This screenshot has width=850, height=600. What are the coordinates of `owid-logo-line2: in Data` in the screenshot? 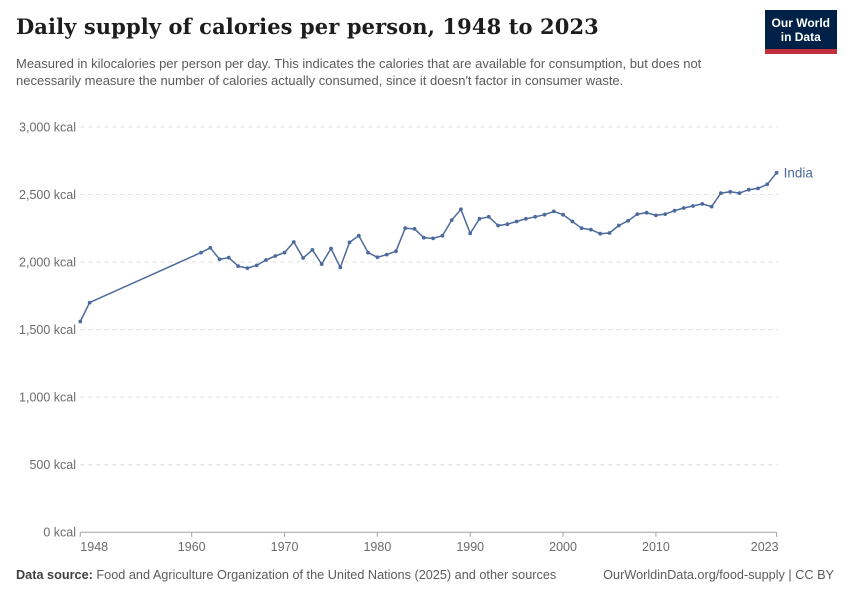 It's located at (800, 37).